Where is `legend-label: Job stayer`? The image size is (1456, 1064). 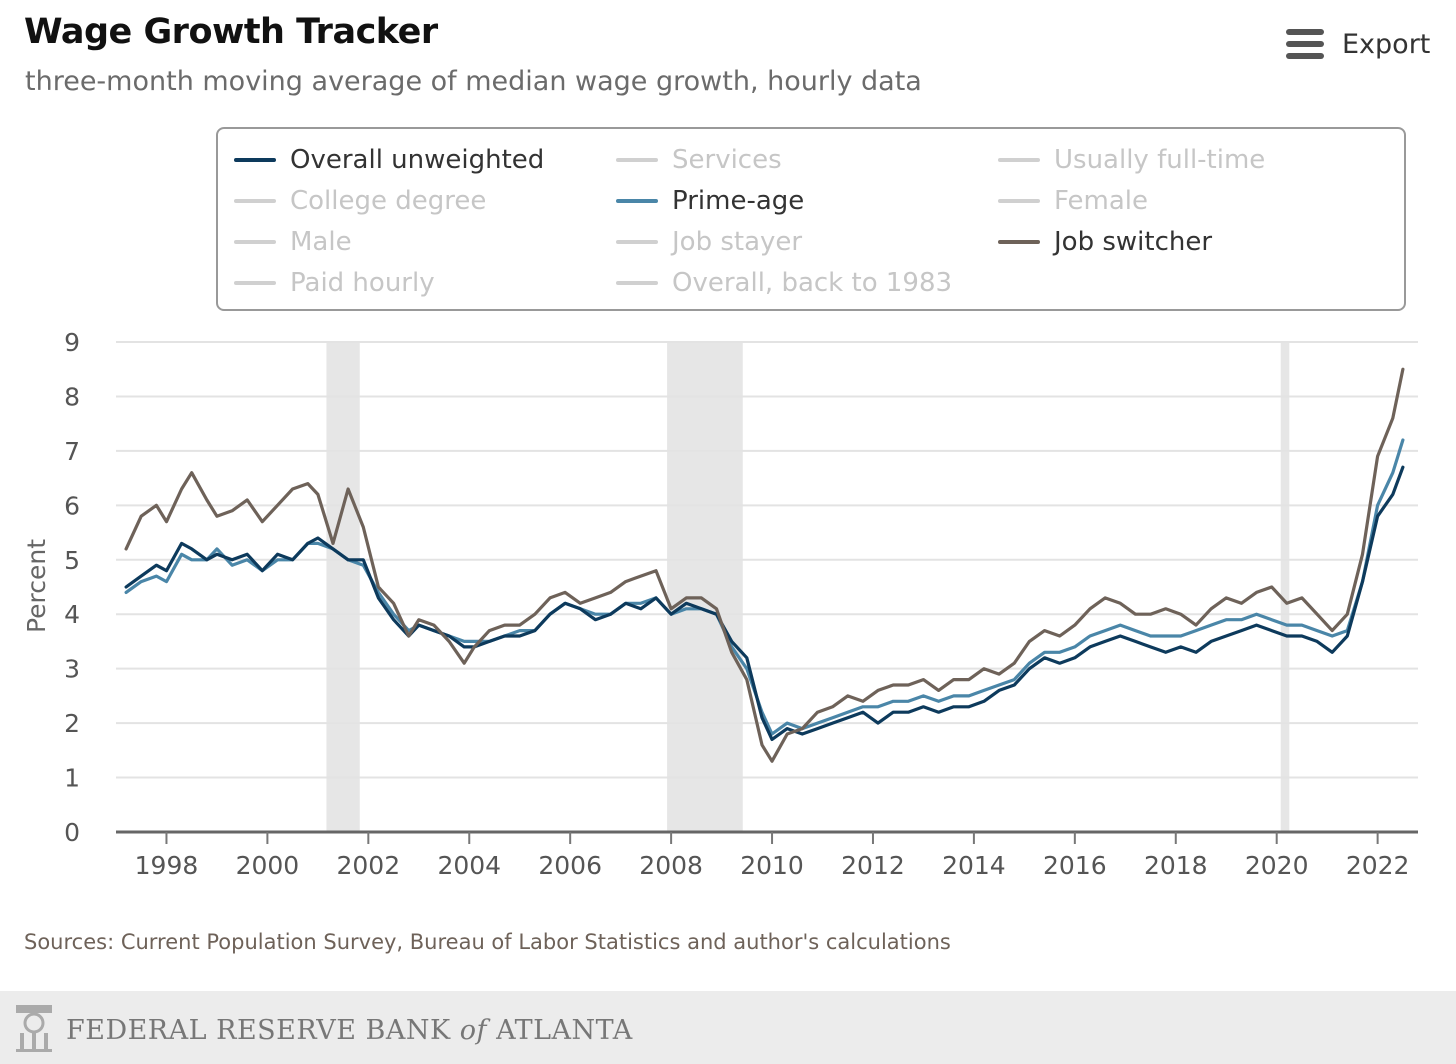 legend-label: Job stayer is located at coordinates (737, 242).